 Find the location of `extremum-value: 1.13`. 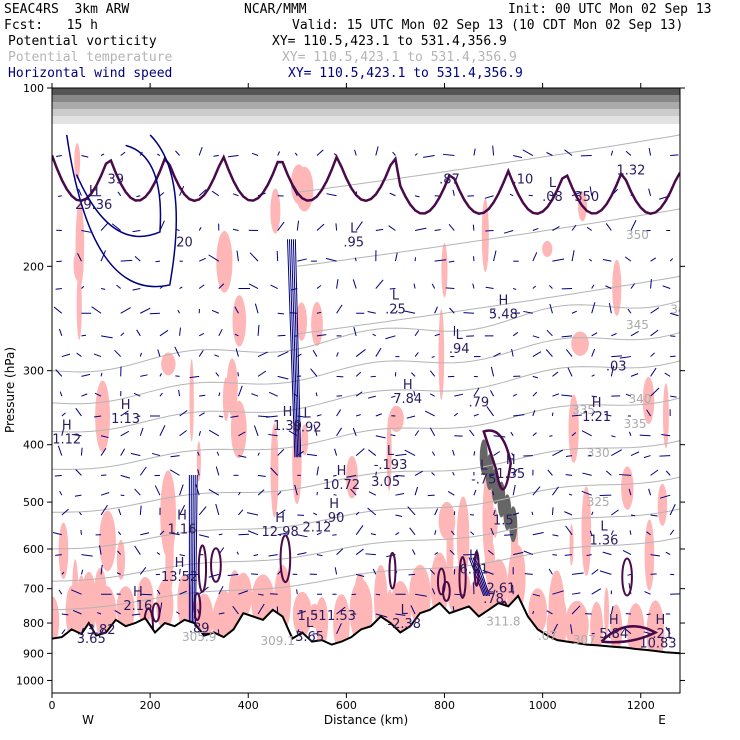

extremum-value: 1.13 is located at coordinates (125, 419).